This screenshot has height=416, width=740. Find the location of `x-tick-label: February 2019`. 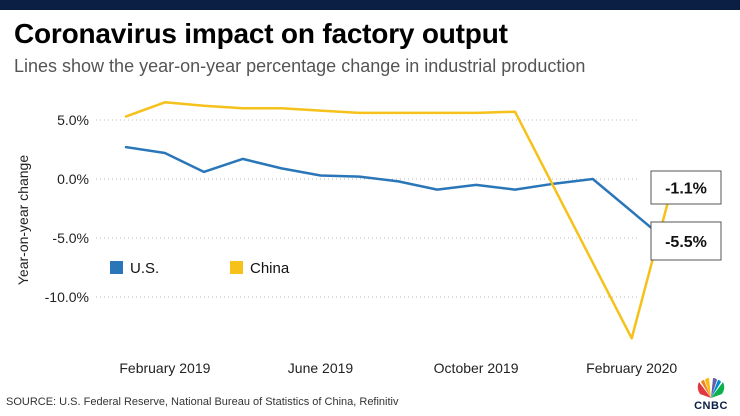

x-tick-label: February 2019 is located at coordinates (164, 368).